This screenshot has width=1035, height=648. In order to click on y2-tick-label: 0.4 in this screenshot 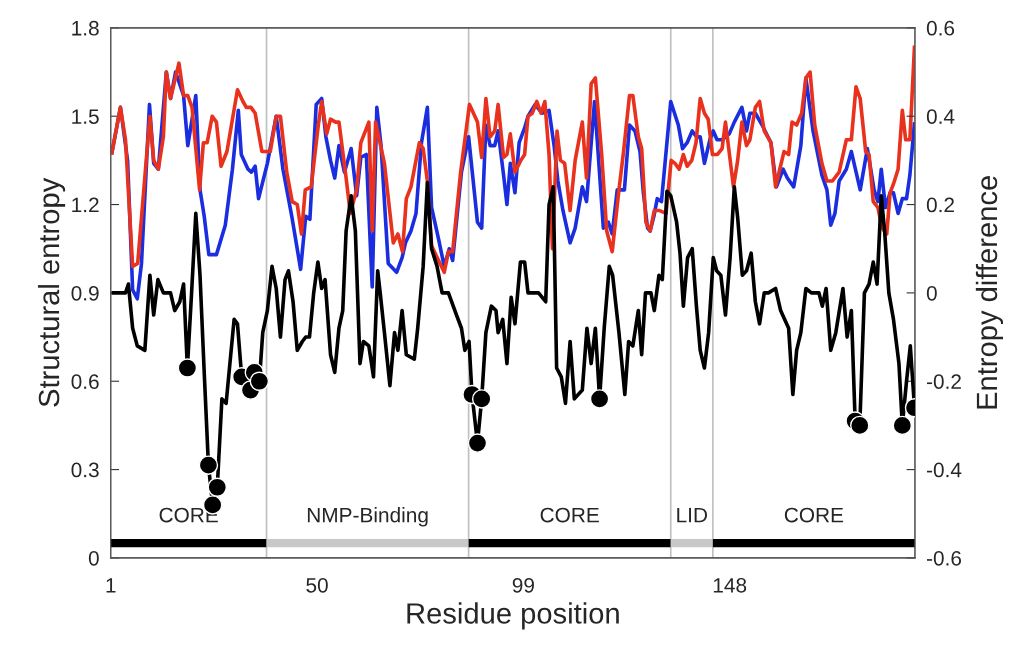, I will do `click(940, 116)`.